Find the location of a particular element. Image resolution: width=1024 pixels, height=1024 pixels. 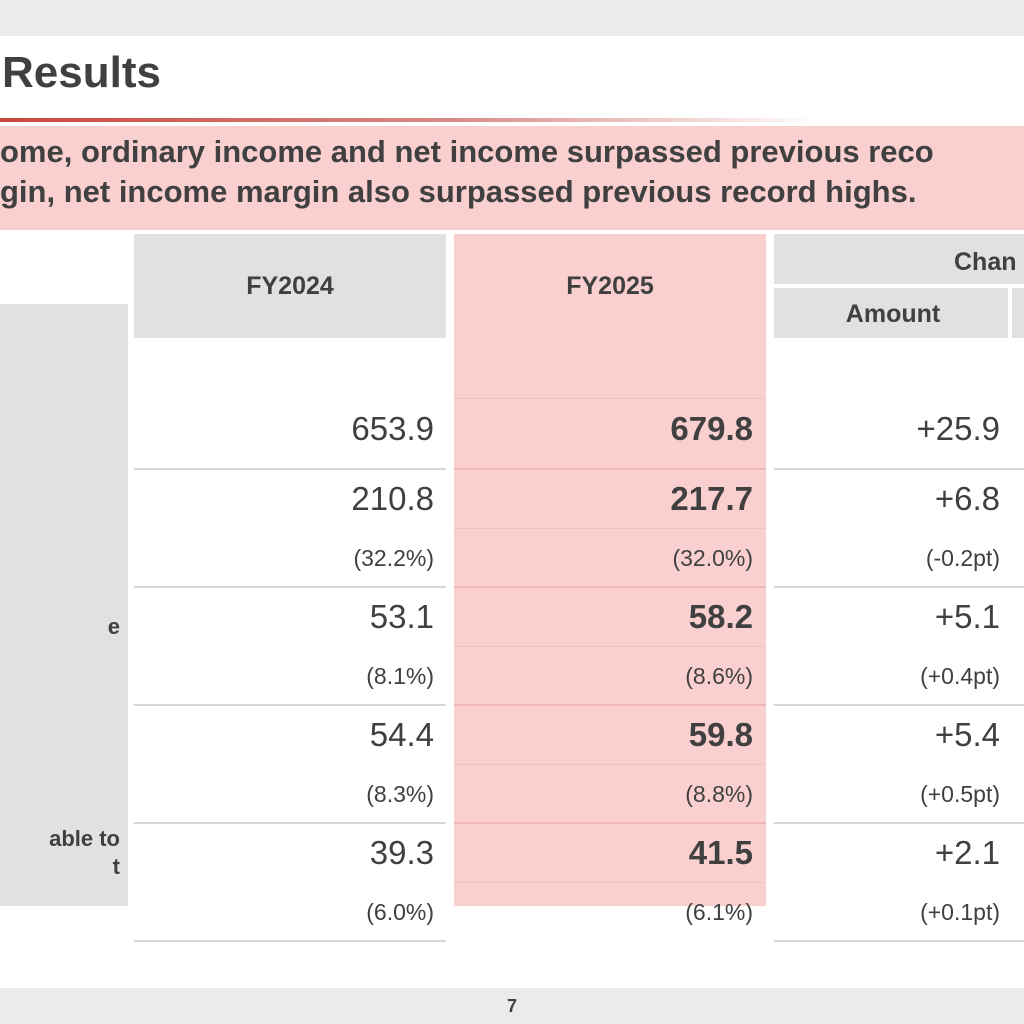

change-margin: (+0.1pt) is located at coordinates (960, 912).